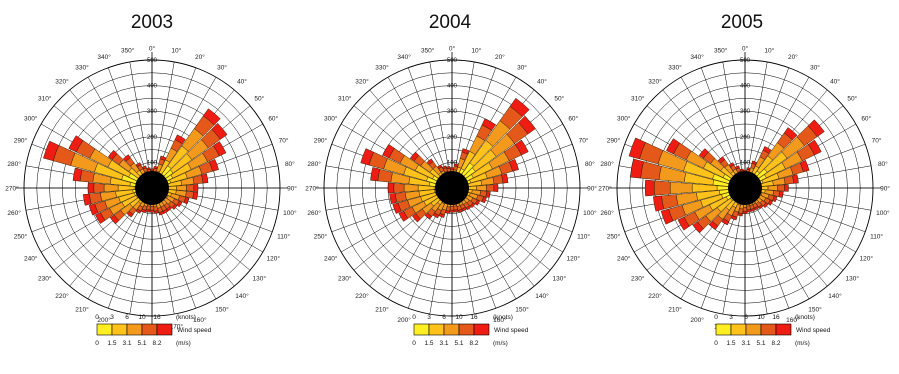  Describe the element at coordinates (82, 67) in the screenshot. I see `direction-label: 330°` at that location.